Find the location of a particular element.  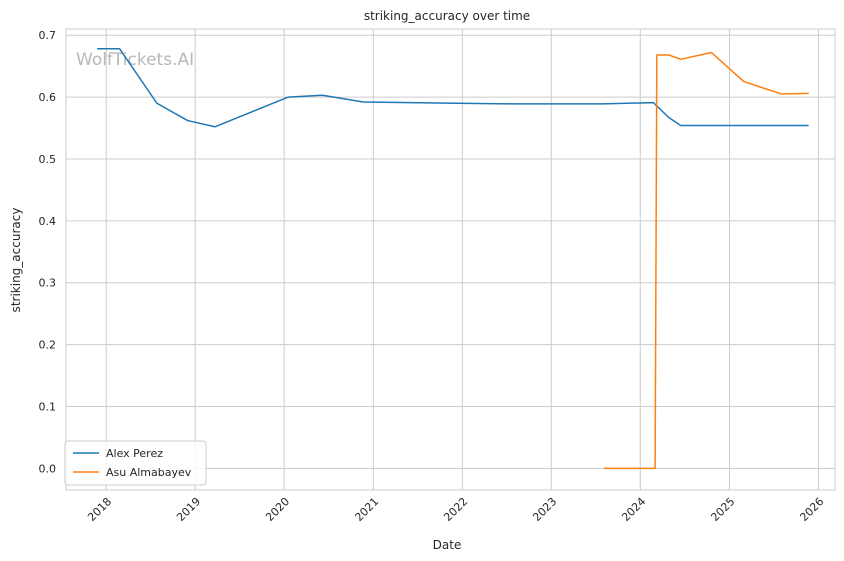

y-tick-label: 0.0 is located at coordinates (48, 468).